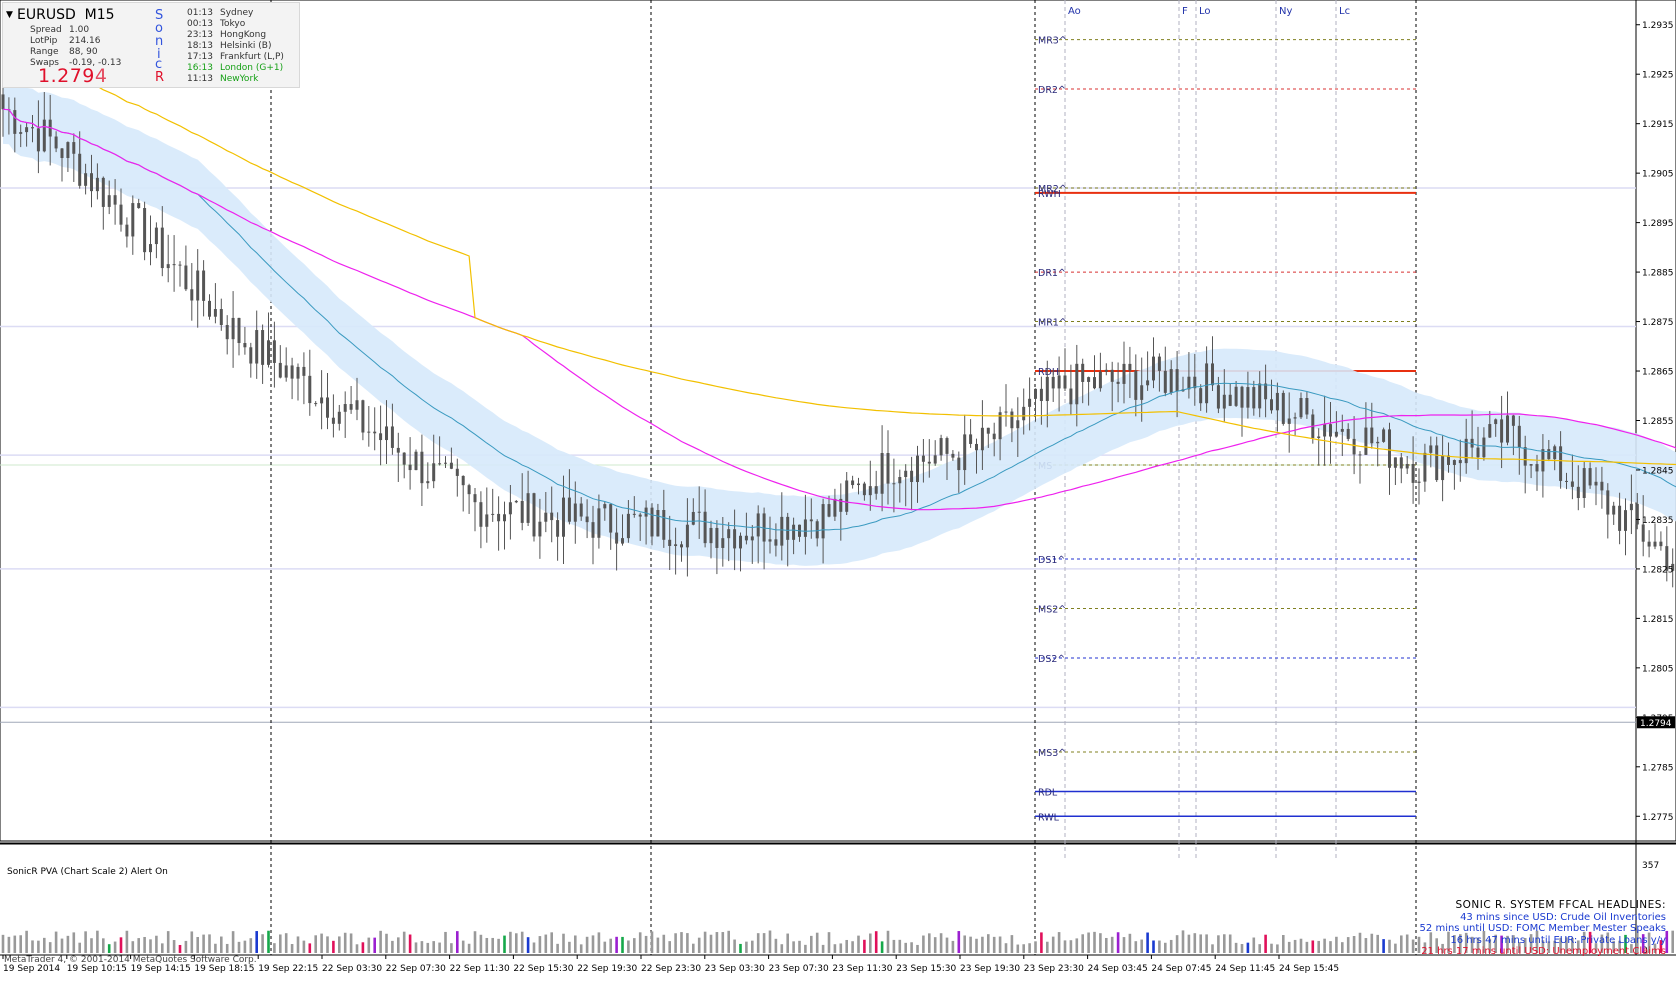 The height and width of the screenshot is (987, 1676). Describe the element at coordinates (288, 969) in the screenshot. I see `time-tick-label: 19 Sep 22:15` at that location.